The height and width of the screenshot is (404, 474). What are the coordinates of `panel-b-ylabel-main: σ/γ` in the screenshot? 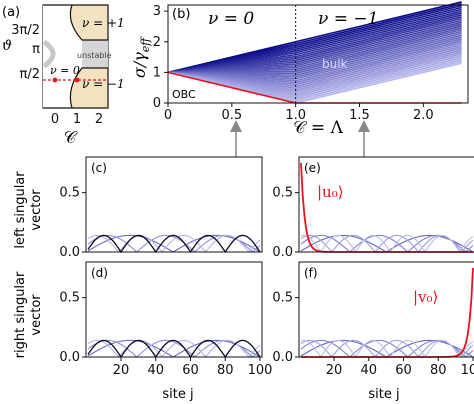 It's located at (139, 65).